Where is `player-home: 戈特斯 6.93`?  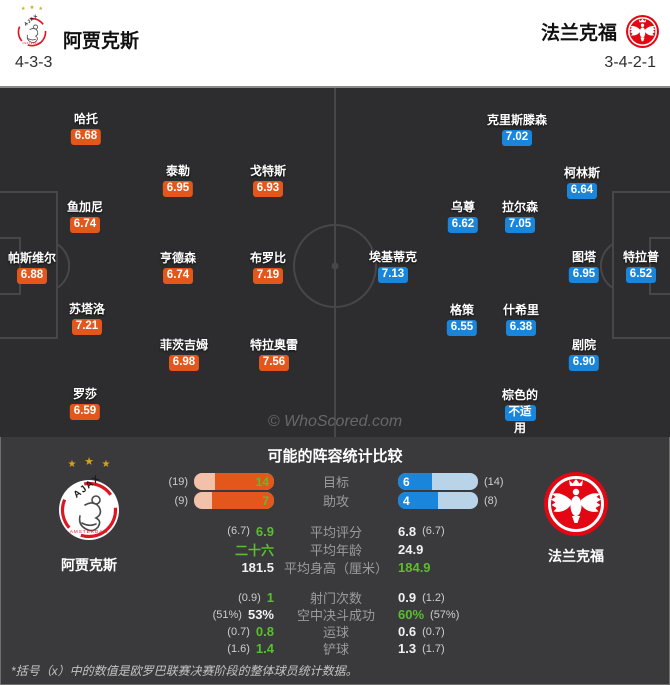
player-home: 戈特斯 6.93 is located at coordinates (268, 180).